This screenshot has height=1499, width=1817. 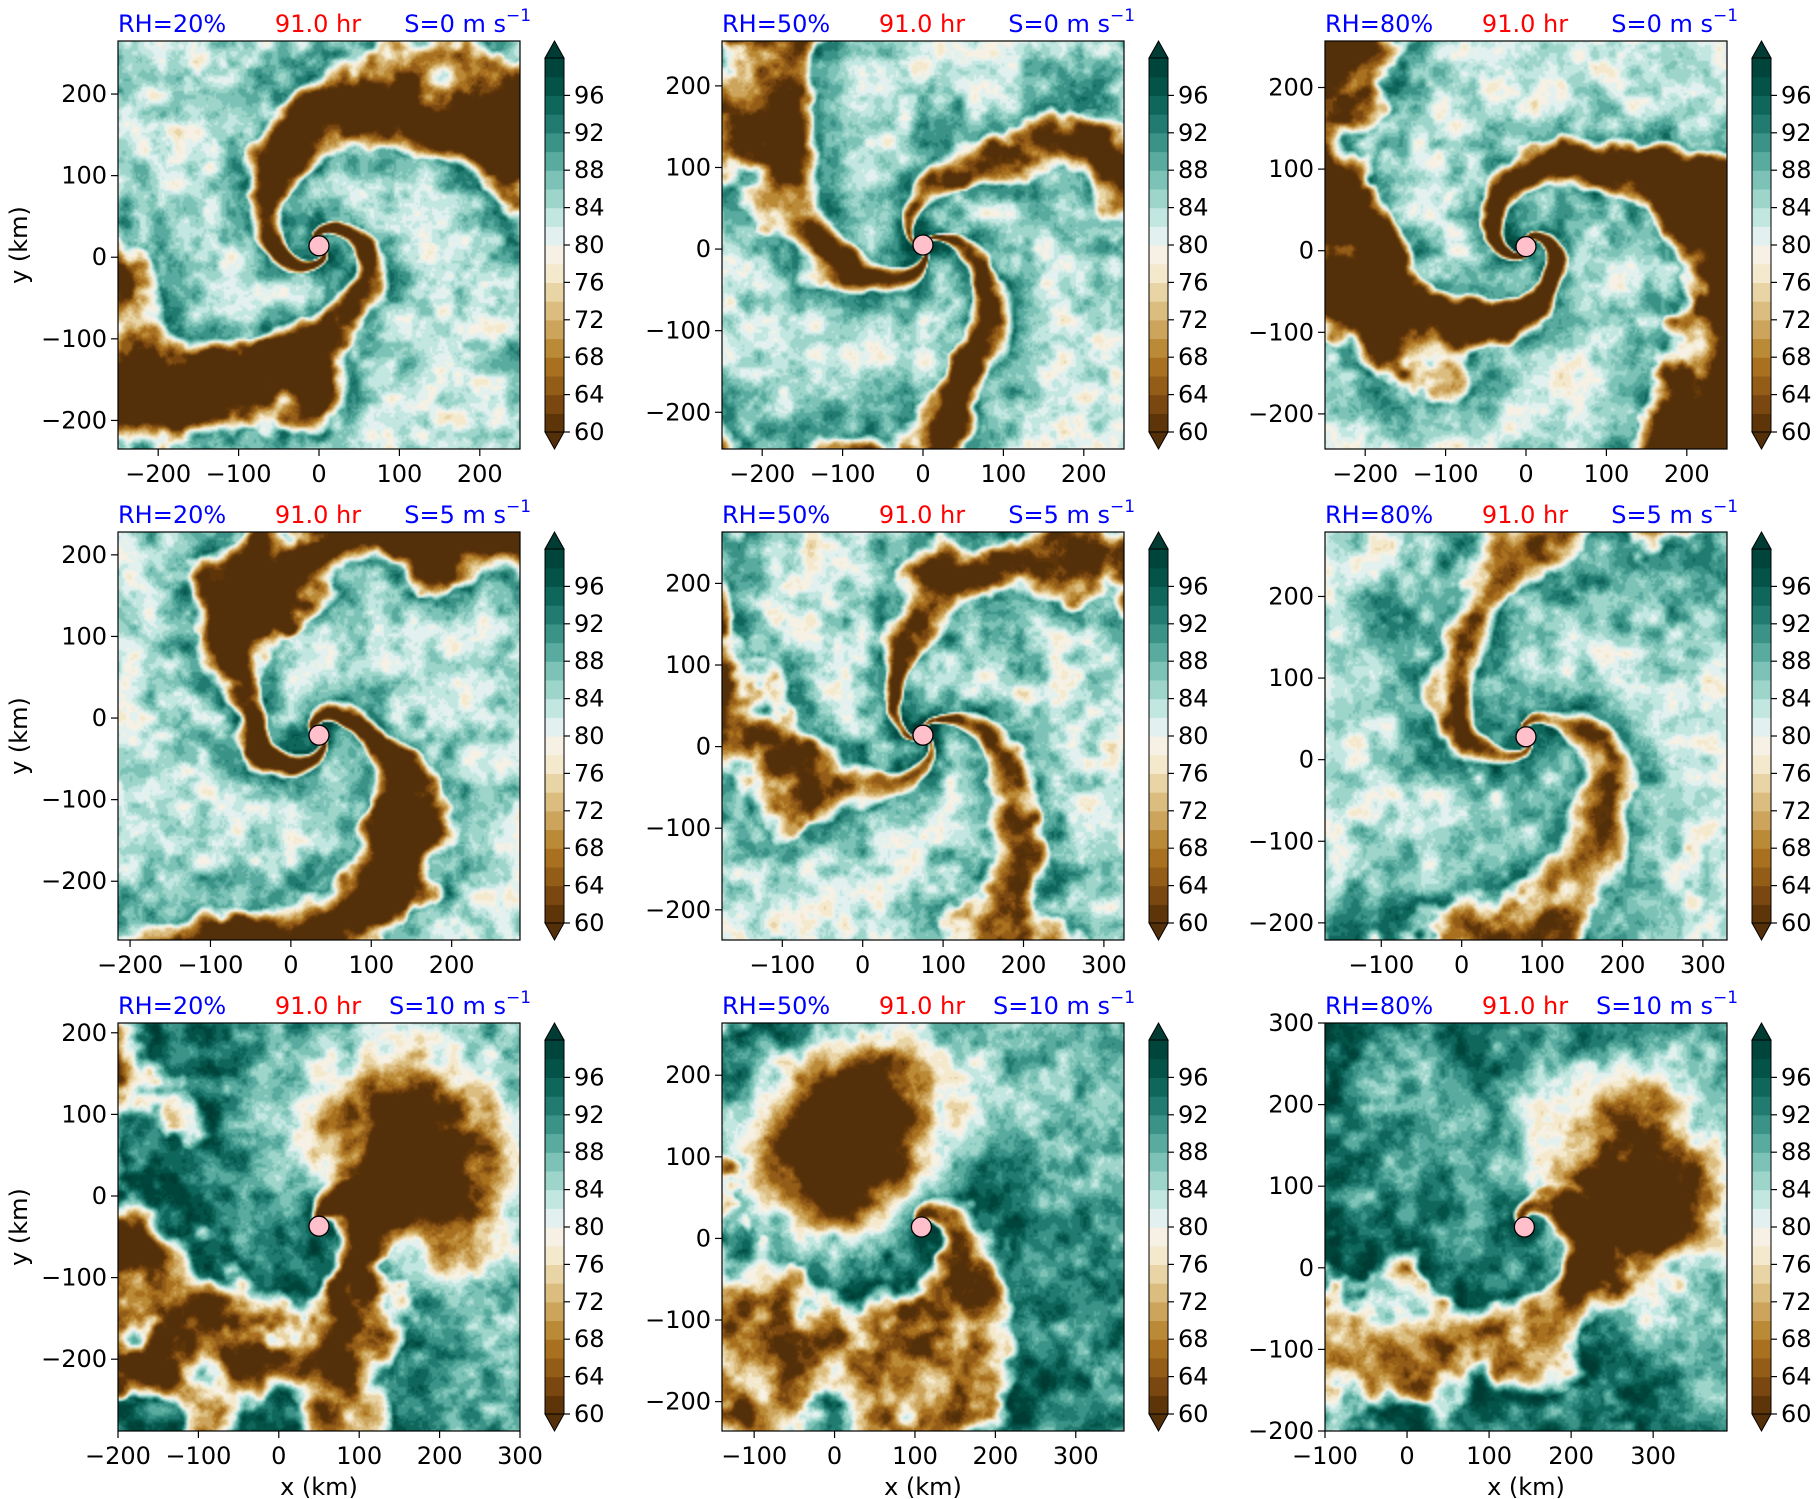 What do you see at coordinates (319, 1486) in the screenshot?
I see `x-axis-label: x (km)` at bounding box center [319, 1486].